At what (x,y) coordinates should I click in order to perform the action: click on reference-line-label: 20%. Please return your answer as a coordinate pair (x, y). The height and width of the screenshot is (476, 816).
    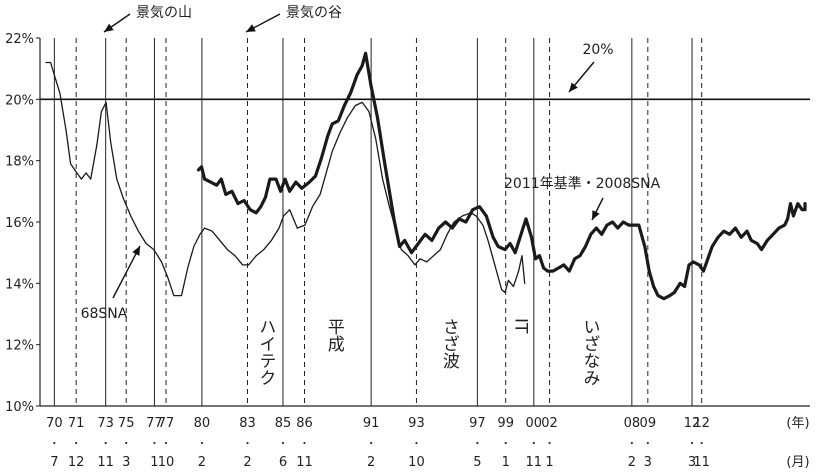
    Looking at the image, I should click on (597, 50).